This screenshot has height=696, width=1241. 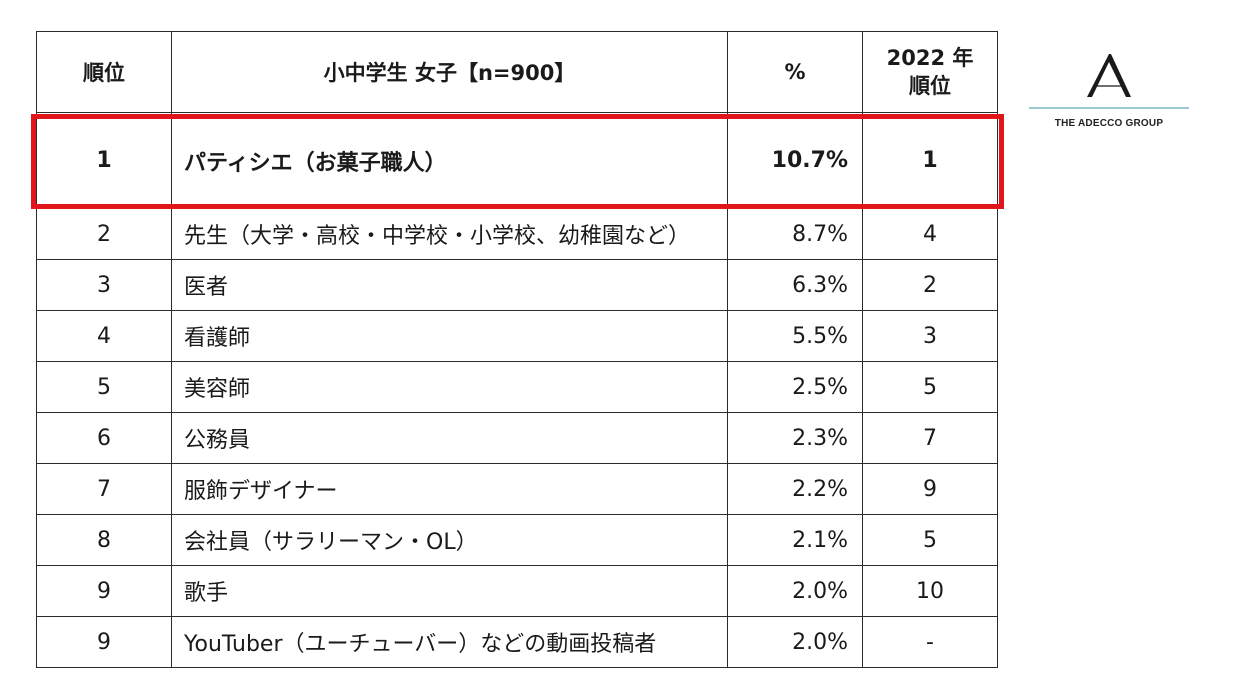 I want to click on name-cell: 医者, so click(x=449, y=285).